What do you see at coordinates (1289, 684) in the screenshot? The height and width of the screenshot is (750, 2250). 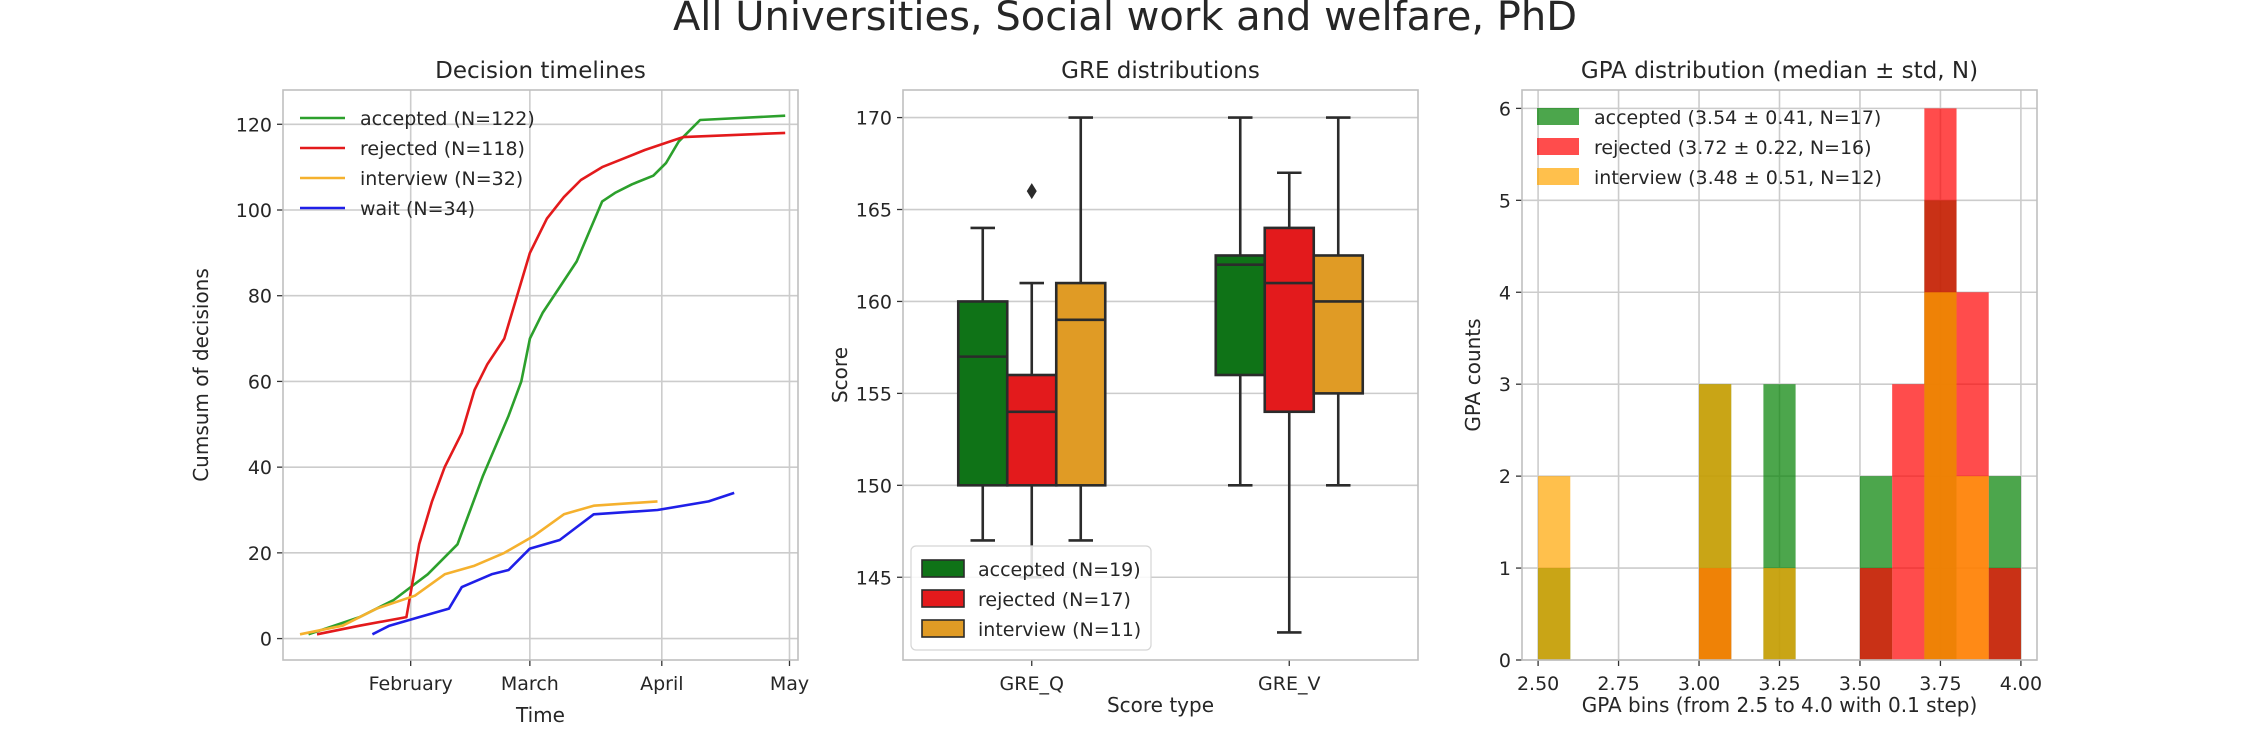 I see `gre-x-tick-label-gre-v: GRE_V` at bounding box center [1289, 684].